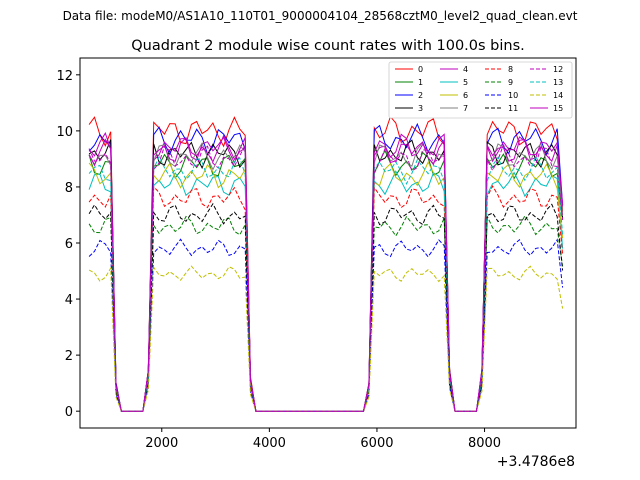 This screenshot has width=640, height=480. What do you see at coordinates (558, 82) in the screenshot?
I see `legend-label-13: 13` at bounding box center [558, 82].